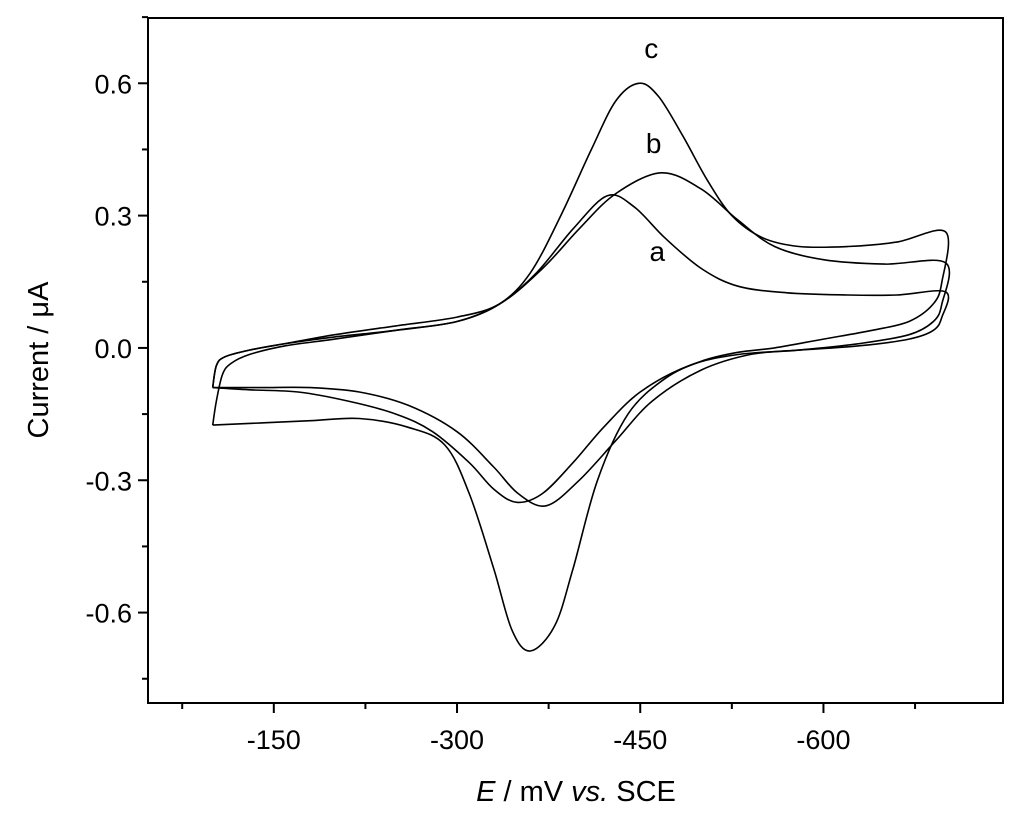 Image resolution: width=1024 pixels, height=828 pixels. Describe the element at coordinates (113, 349) in the screenshot. I see `y-tick-label: 0.0` at that location.